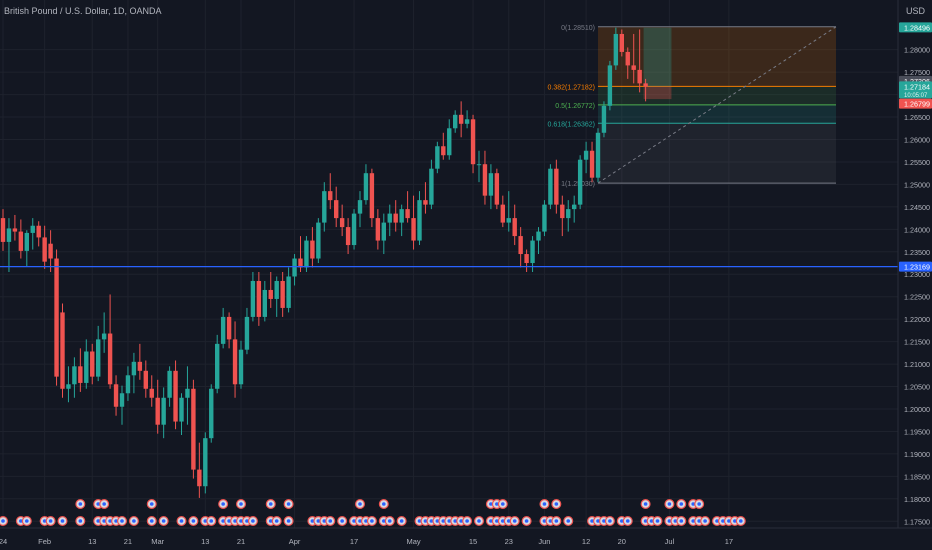 This screenshot has height=550, width=932. What do you see at coordinates (83, 11) in the screenshot?
I see `symbol-title: British Pound / U.S. Dollar, 1D, OANDA` at bounding box center [83, 11].